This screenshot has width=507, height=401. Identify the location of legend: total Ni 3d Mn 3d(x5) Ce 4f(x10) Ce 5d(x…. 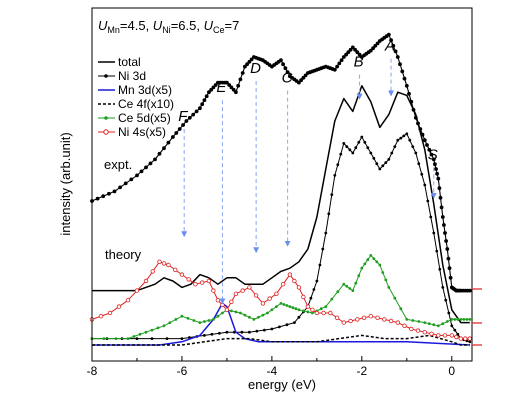
(136, 97).